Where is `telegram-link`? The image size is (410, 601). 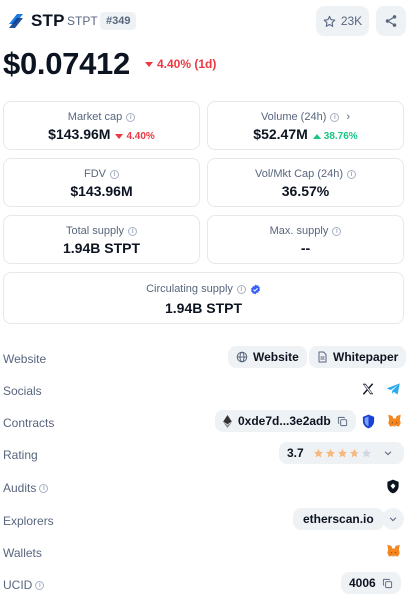 telegram-link is located at coordinates (393, 389).